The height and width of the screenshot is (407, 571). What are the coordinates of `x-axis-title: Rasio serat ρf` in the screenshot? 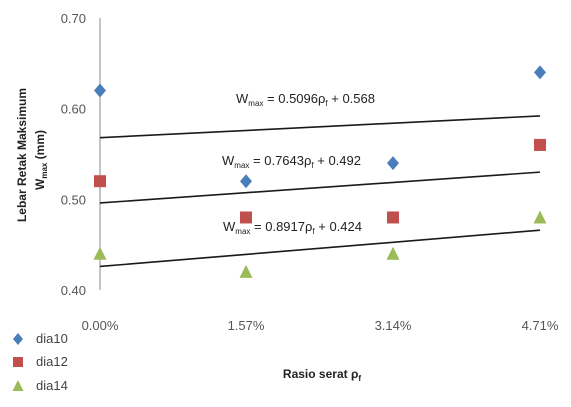 It's located at (322, 375).